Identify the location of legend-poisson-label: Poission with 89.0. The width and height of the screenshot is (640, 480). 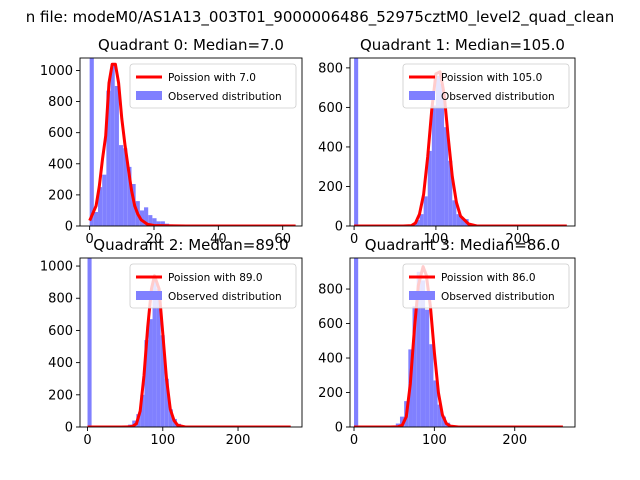
(215, 278).